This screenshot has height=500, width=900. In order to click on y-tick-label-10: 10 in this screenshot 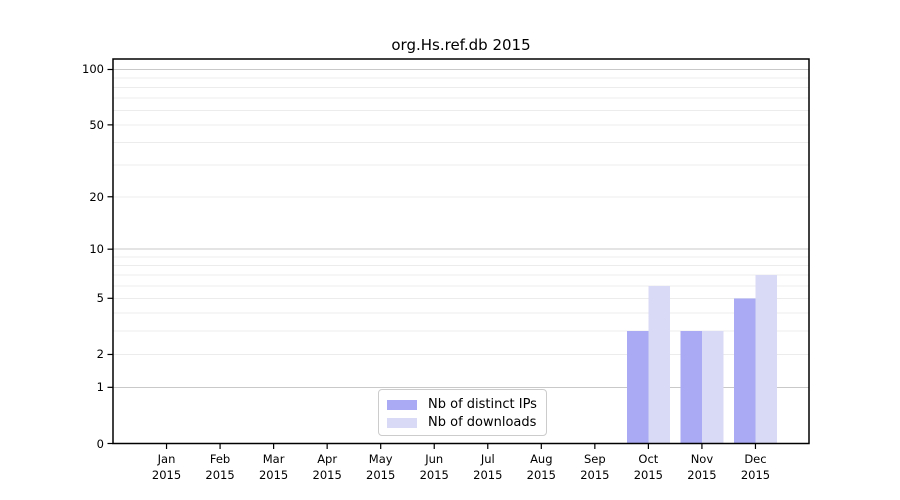, I will do `click(96, 249)`.